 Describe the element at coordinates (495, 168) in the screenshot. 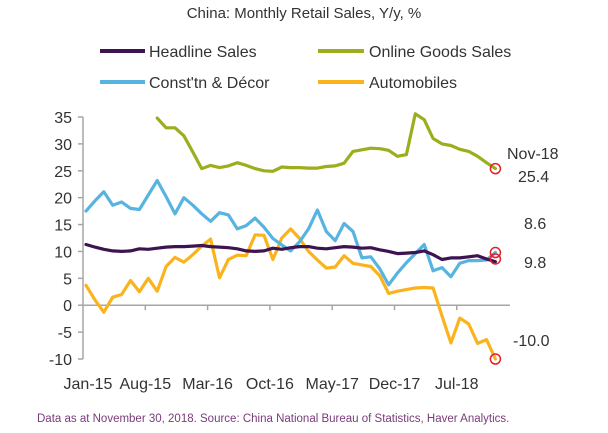

I see `end-marker-online-goods-sales` at that location.